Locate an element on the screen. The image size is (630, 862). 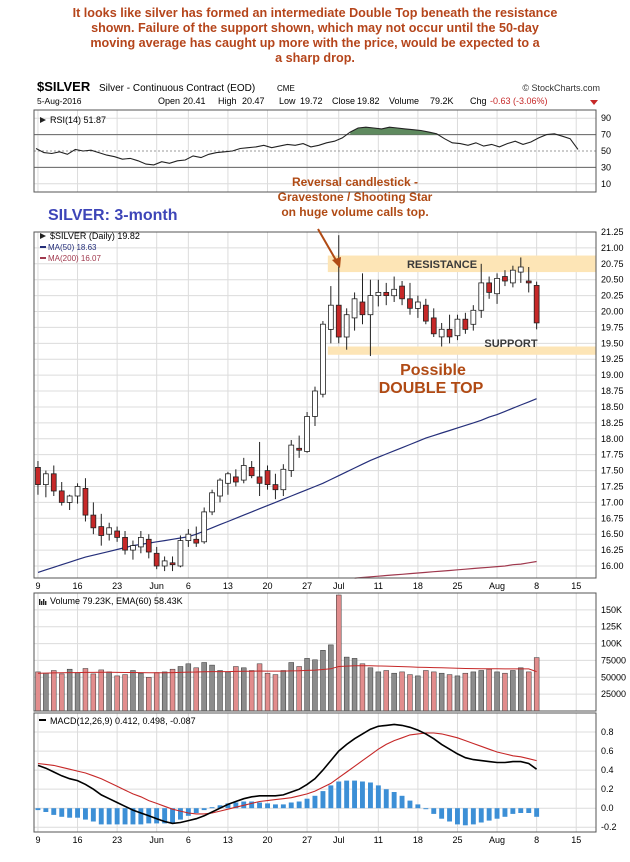
down-arrow-icon is located at coordinates (594, 102).